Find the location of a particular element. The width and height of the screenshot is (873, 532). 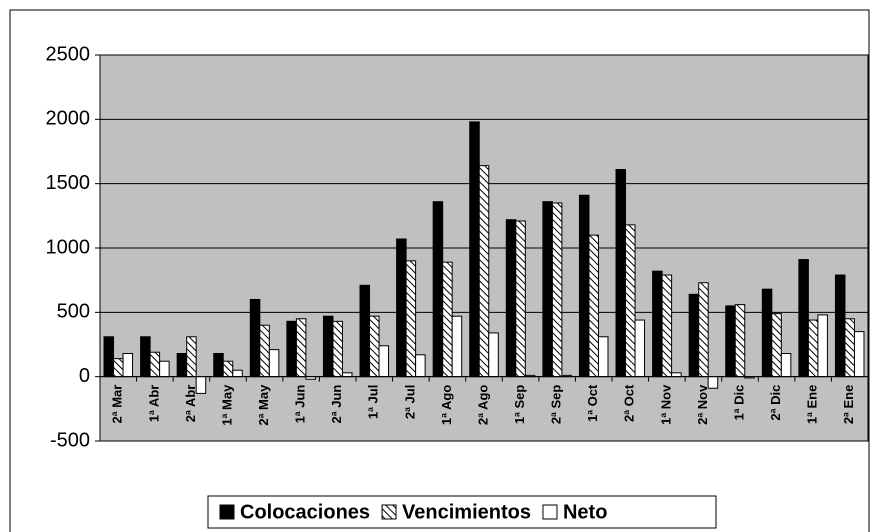

legend-box is located at coordinates (462, 512).